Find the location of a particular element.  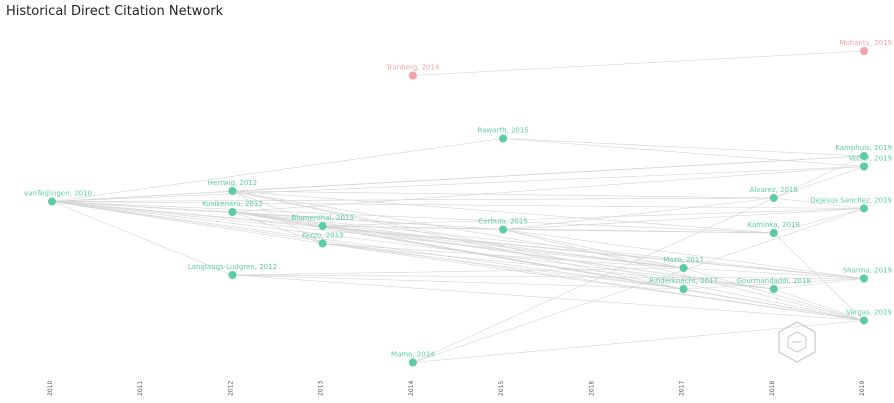

hexagon-logo-icon is located at coordinates (797, 342).